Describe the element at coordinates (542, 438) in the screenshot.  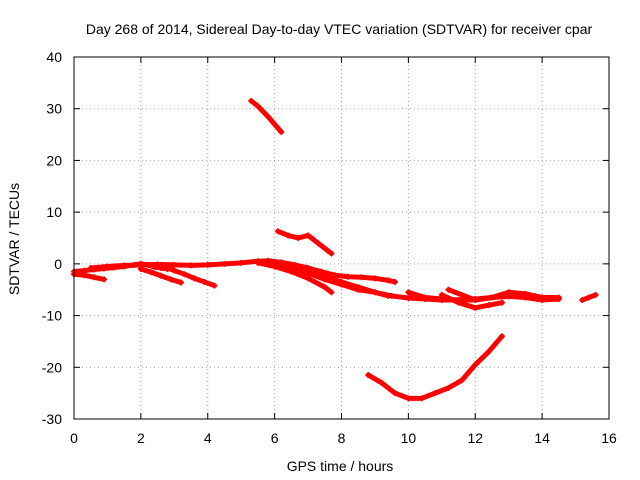
I see `x-tick-label: 14` at that location.